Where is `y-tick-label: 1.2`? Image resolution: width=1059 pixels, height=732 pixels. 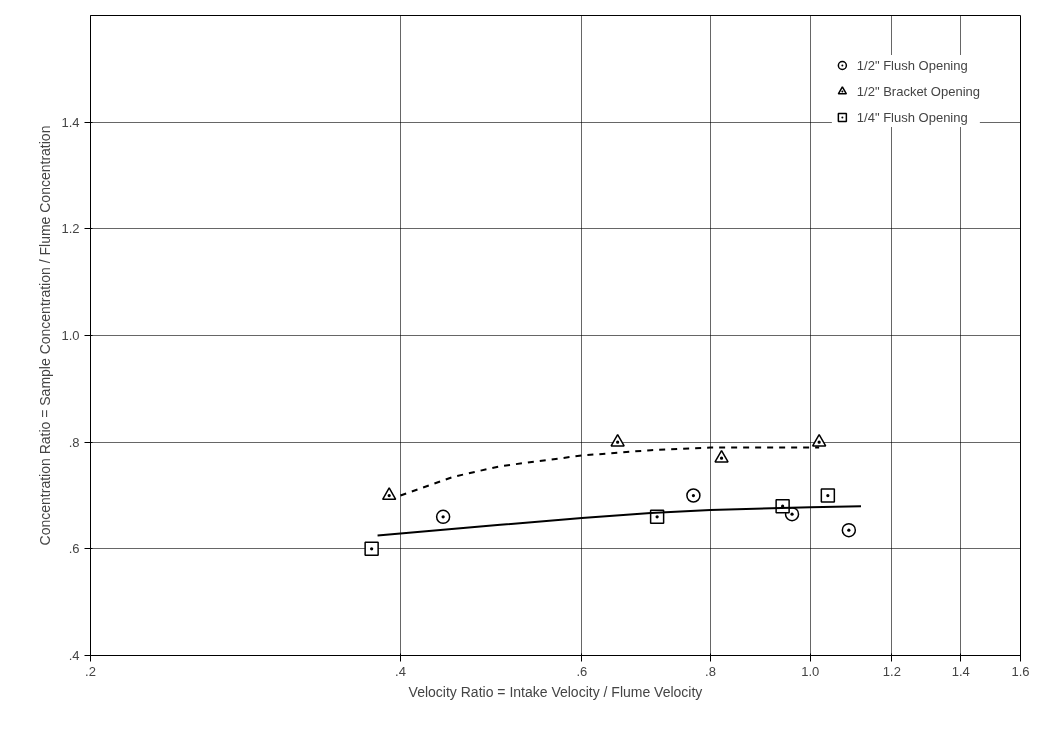 y-tick-label: 1.2 is located at coordinates (70, 229).